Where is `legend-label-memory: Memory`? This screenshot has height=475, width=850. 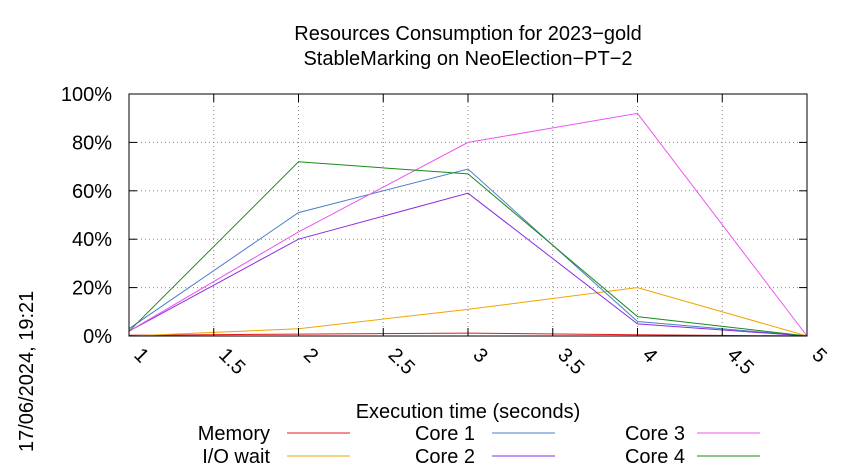
legend-label-memory: Memory is located at coordinates (234, 434).